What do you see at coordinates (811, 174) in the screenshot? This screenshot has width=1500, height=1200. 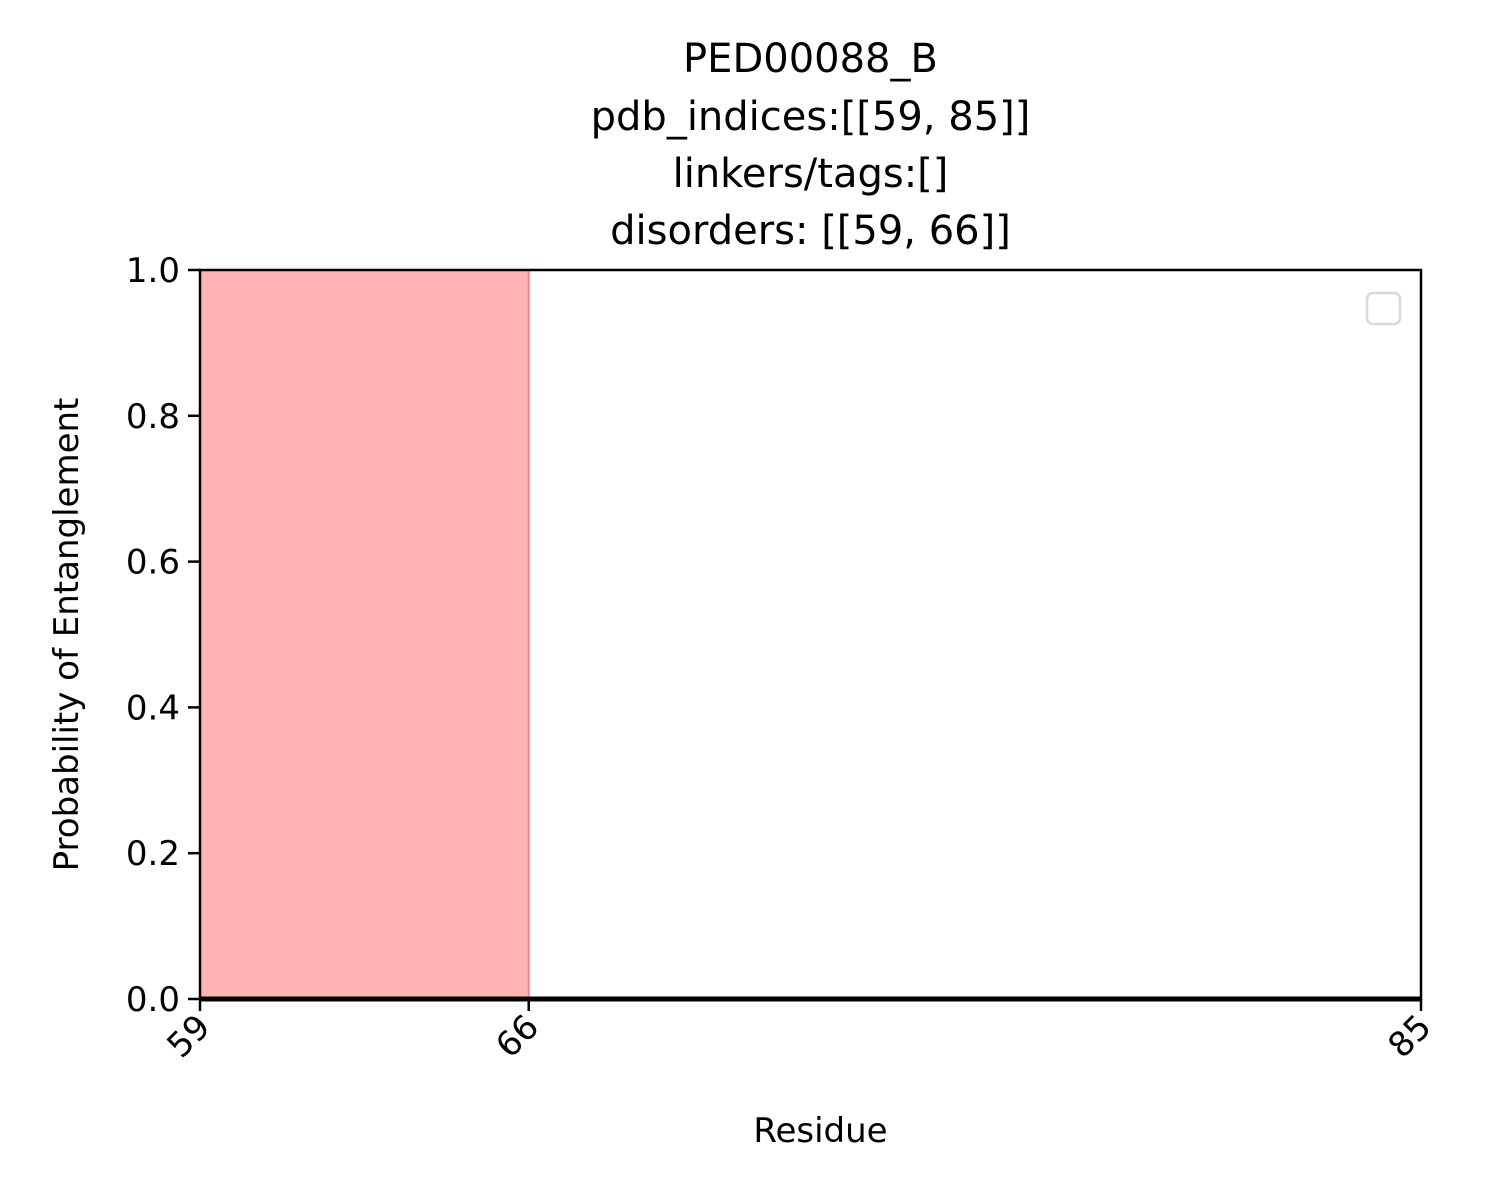 I see `title-line-2: linkers/tags:[]` at bounding box center [811, 174].